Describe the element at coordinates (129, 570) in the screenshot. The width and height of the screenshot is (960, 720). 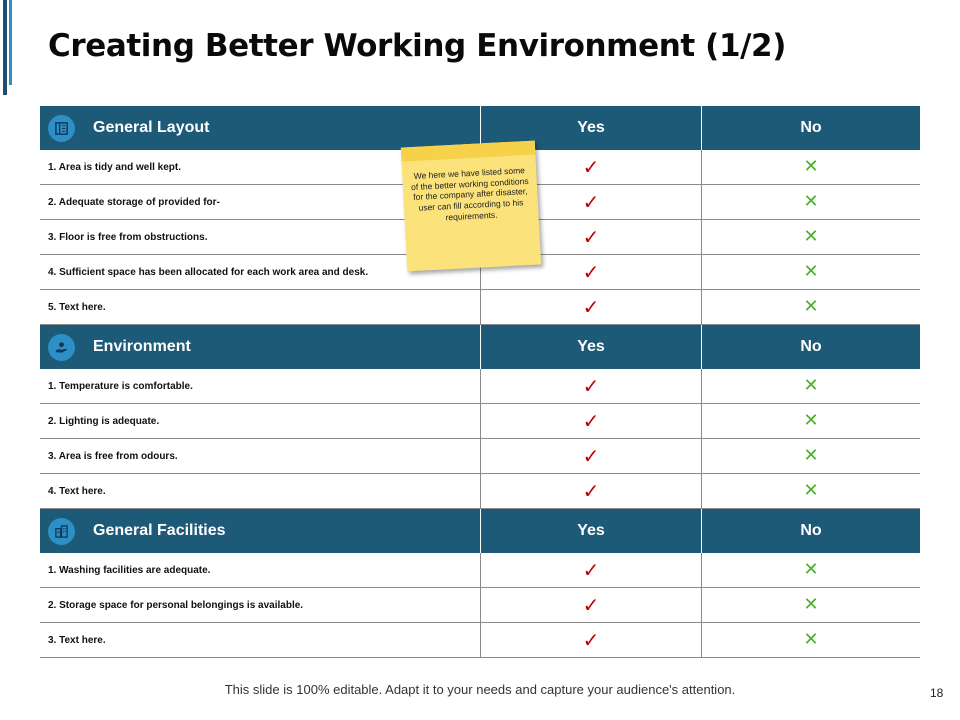
I see `item-text: 1. Washing facilities are adequate.` at that location.